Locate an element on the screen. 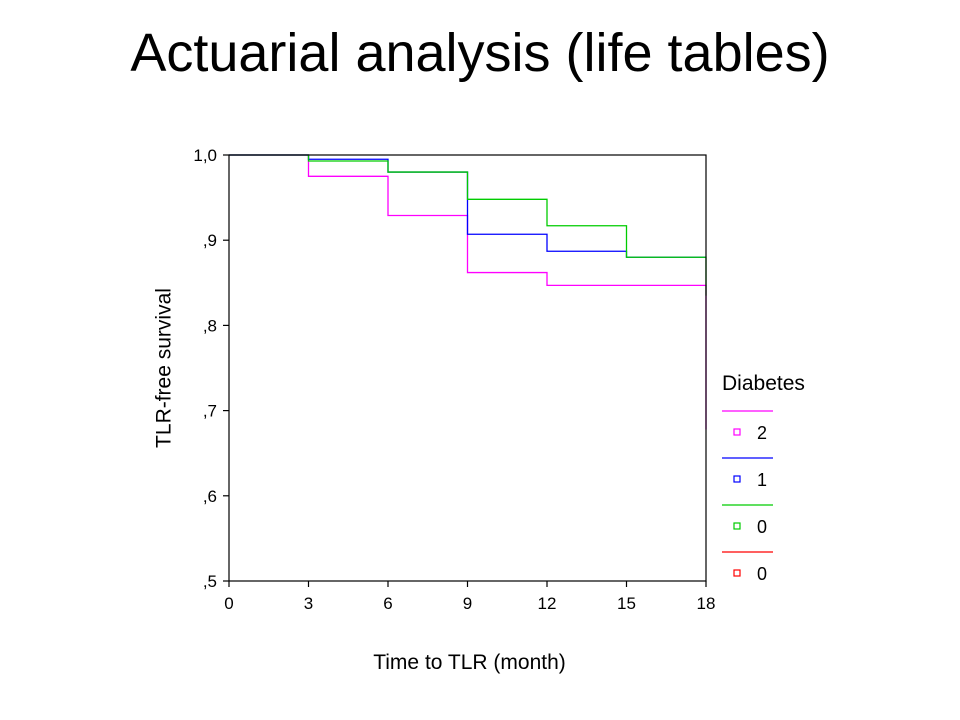 The width and height of the screenshot is (960, 720). y-tick-label: ,8 is located at coordinates (210, 325).